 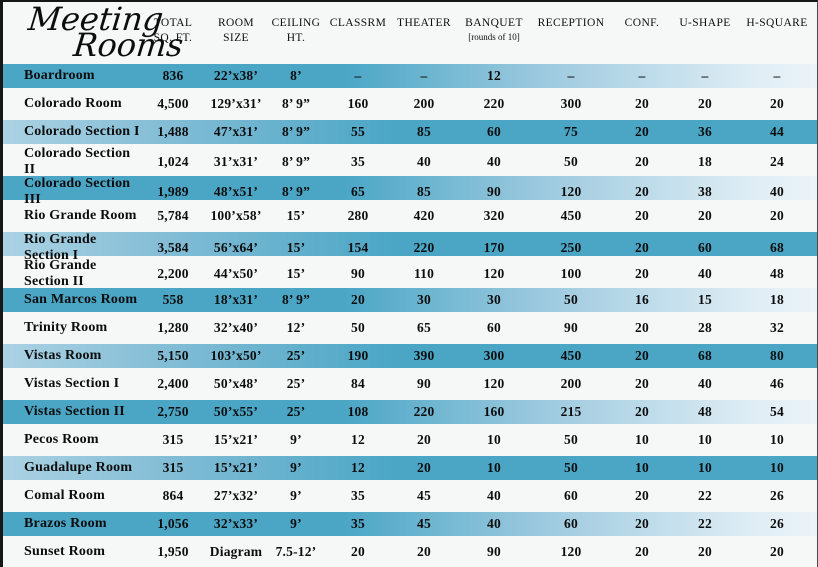 I want to click on cell-total-sqft: 864, so click(x=173, y=495).